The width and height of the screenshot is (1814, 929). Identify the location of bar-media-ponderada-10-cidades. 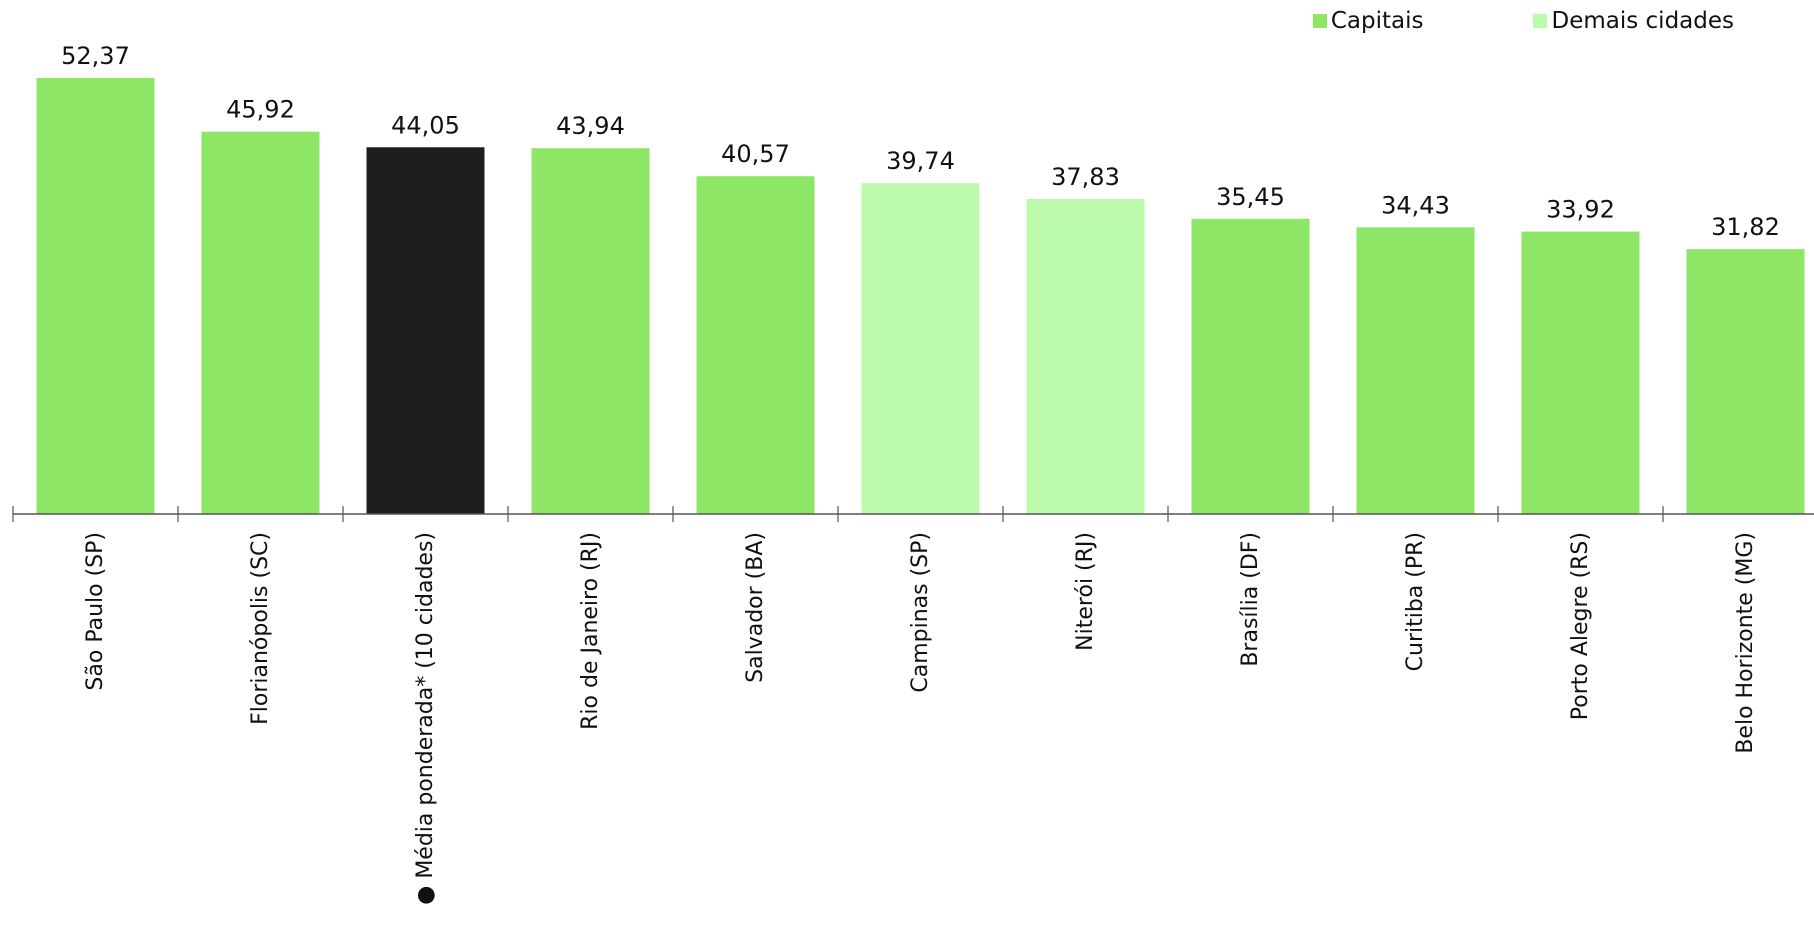
(425, 330).